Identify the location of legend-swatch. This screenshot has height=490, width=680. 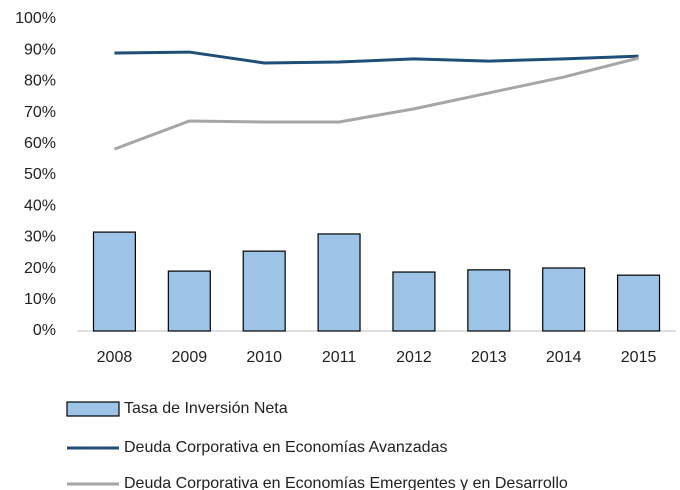
(93, 409).